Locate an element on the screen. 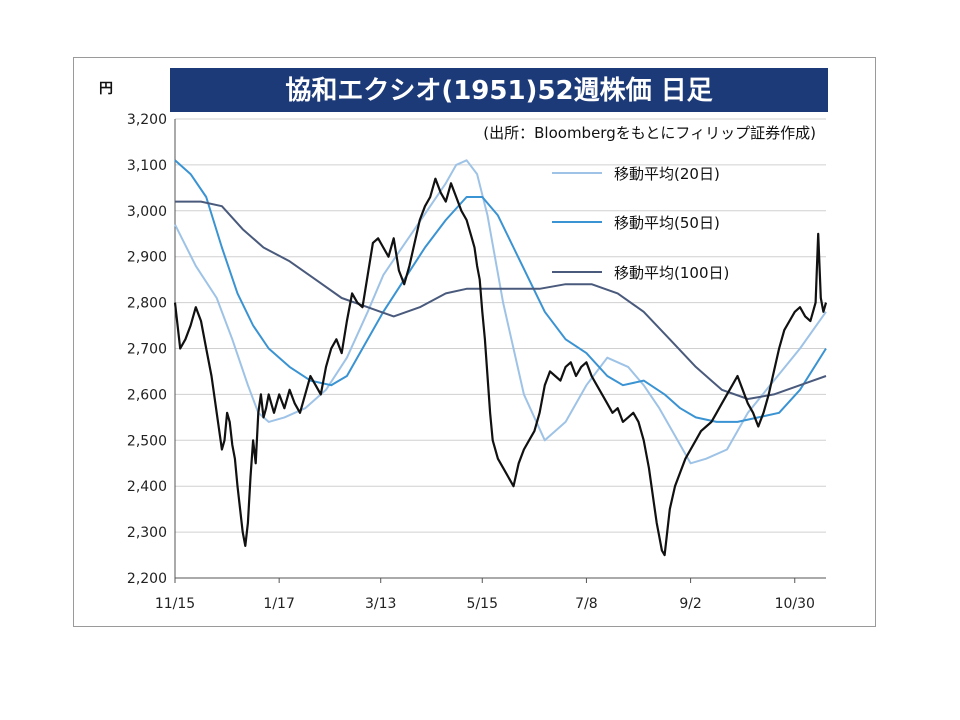  legend: 移動平均(20日) 移動平均(50日) 移動平均(100日) is located at coordinates (640, 223).